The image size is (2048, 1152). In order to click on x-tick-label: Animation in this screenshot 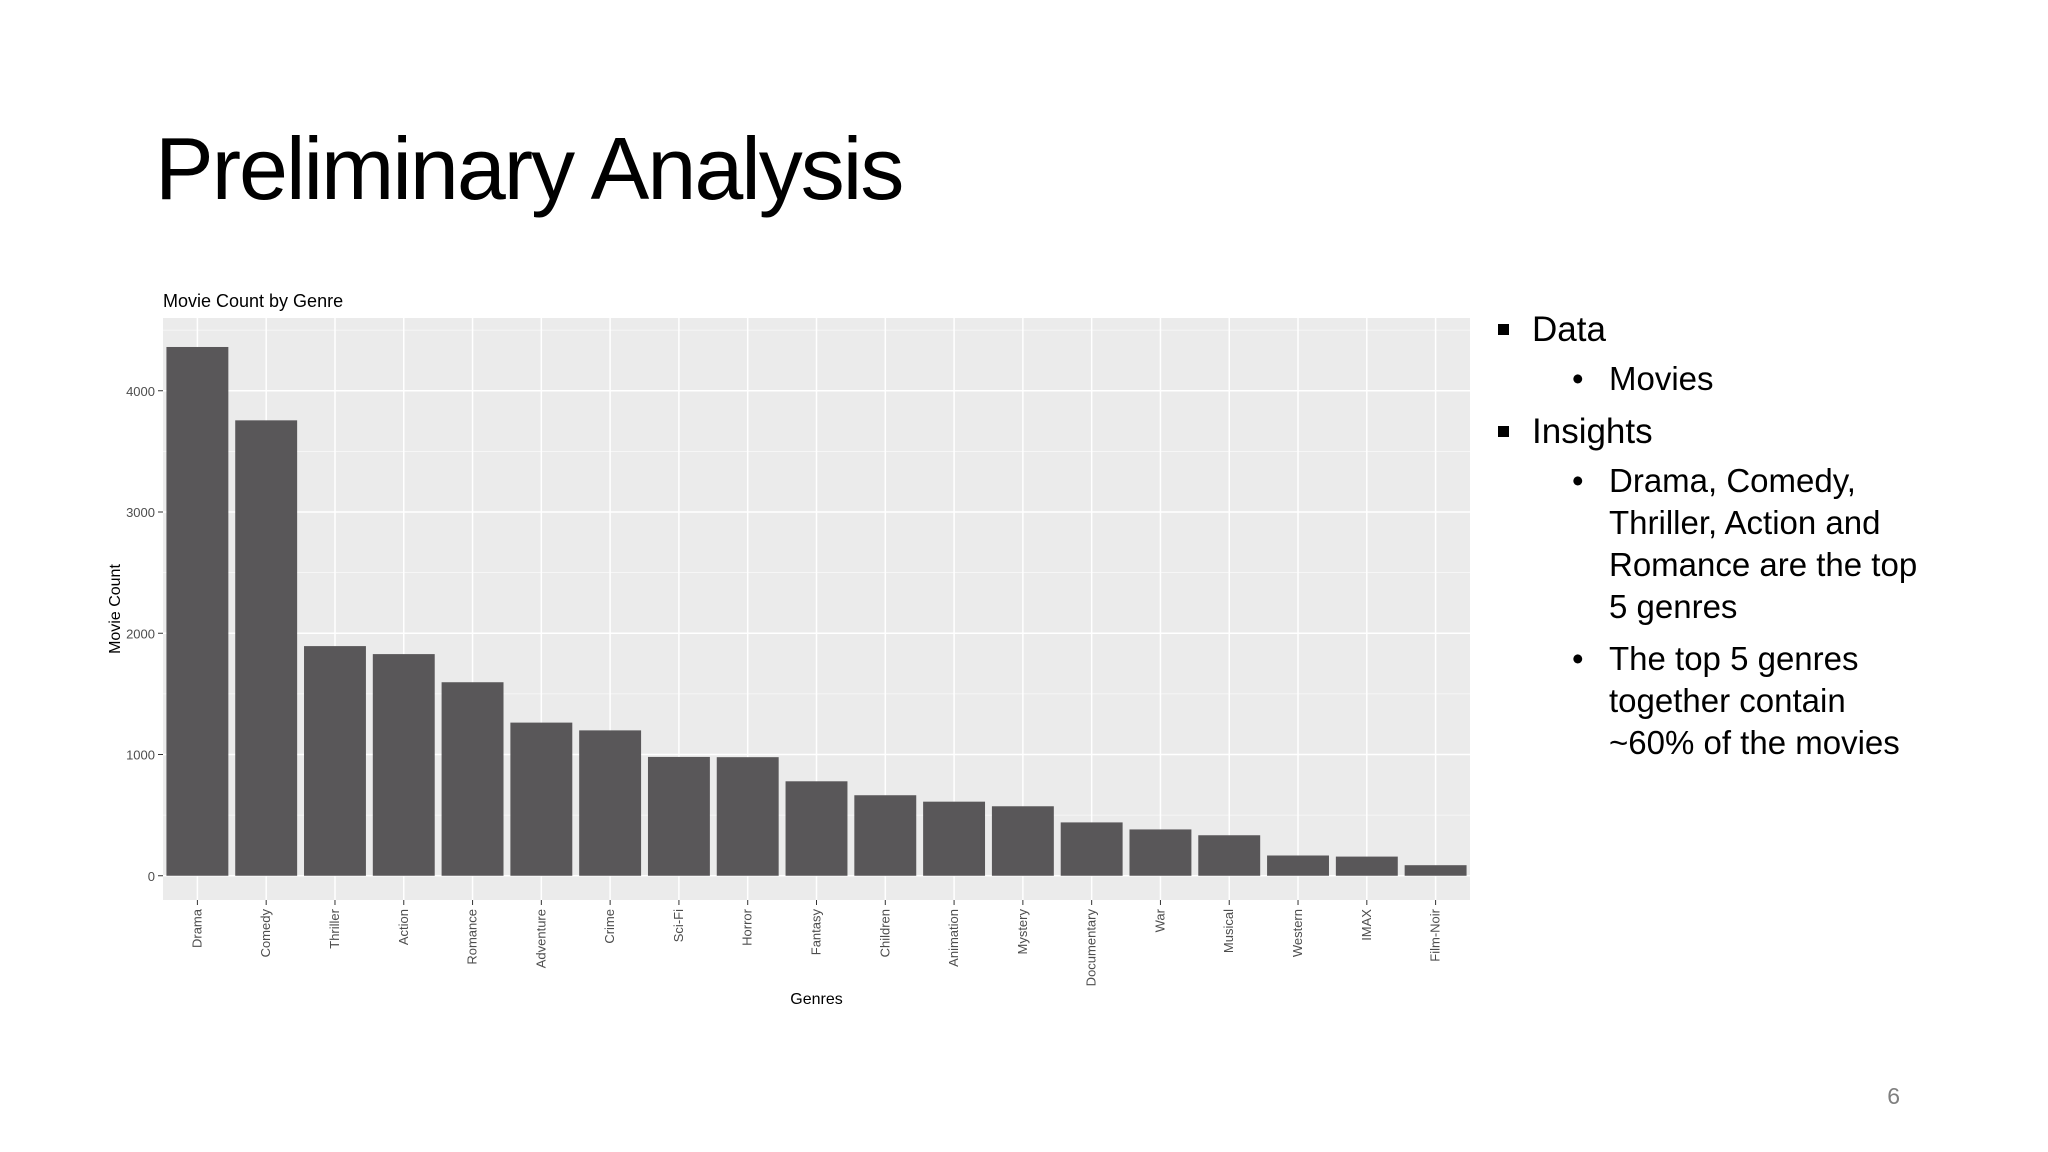, I will do `click(953, 938)`.